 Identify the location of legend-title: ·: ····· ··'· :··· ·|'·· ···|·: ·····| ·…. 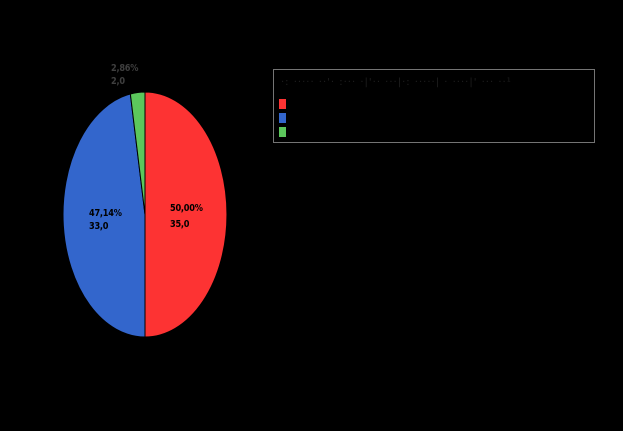
(396, 82).